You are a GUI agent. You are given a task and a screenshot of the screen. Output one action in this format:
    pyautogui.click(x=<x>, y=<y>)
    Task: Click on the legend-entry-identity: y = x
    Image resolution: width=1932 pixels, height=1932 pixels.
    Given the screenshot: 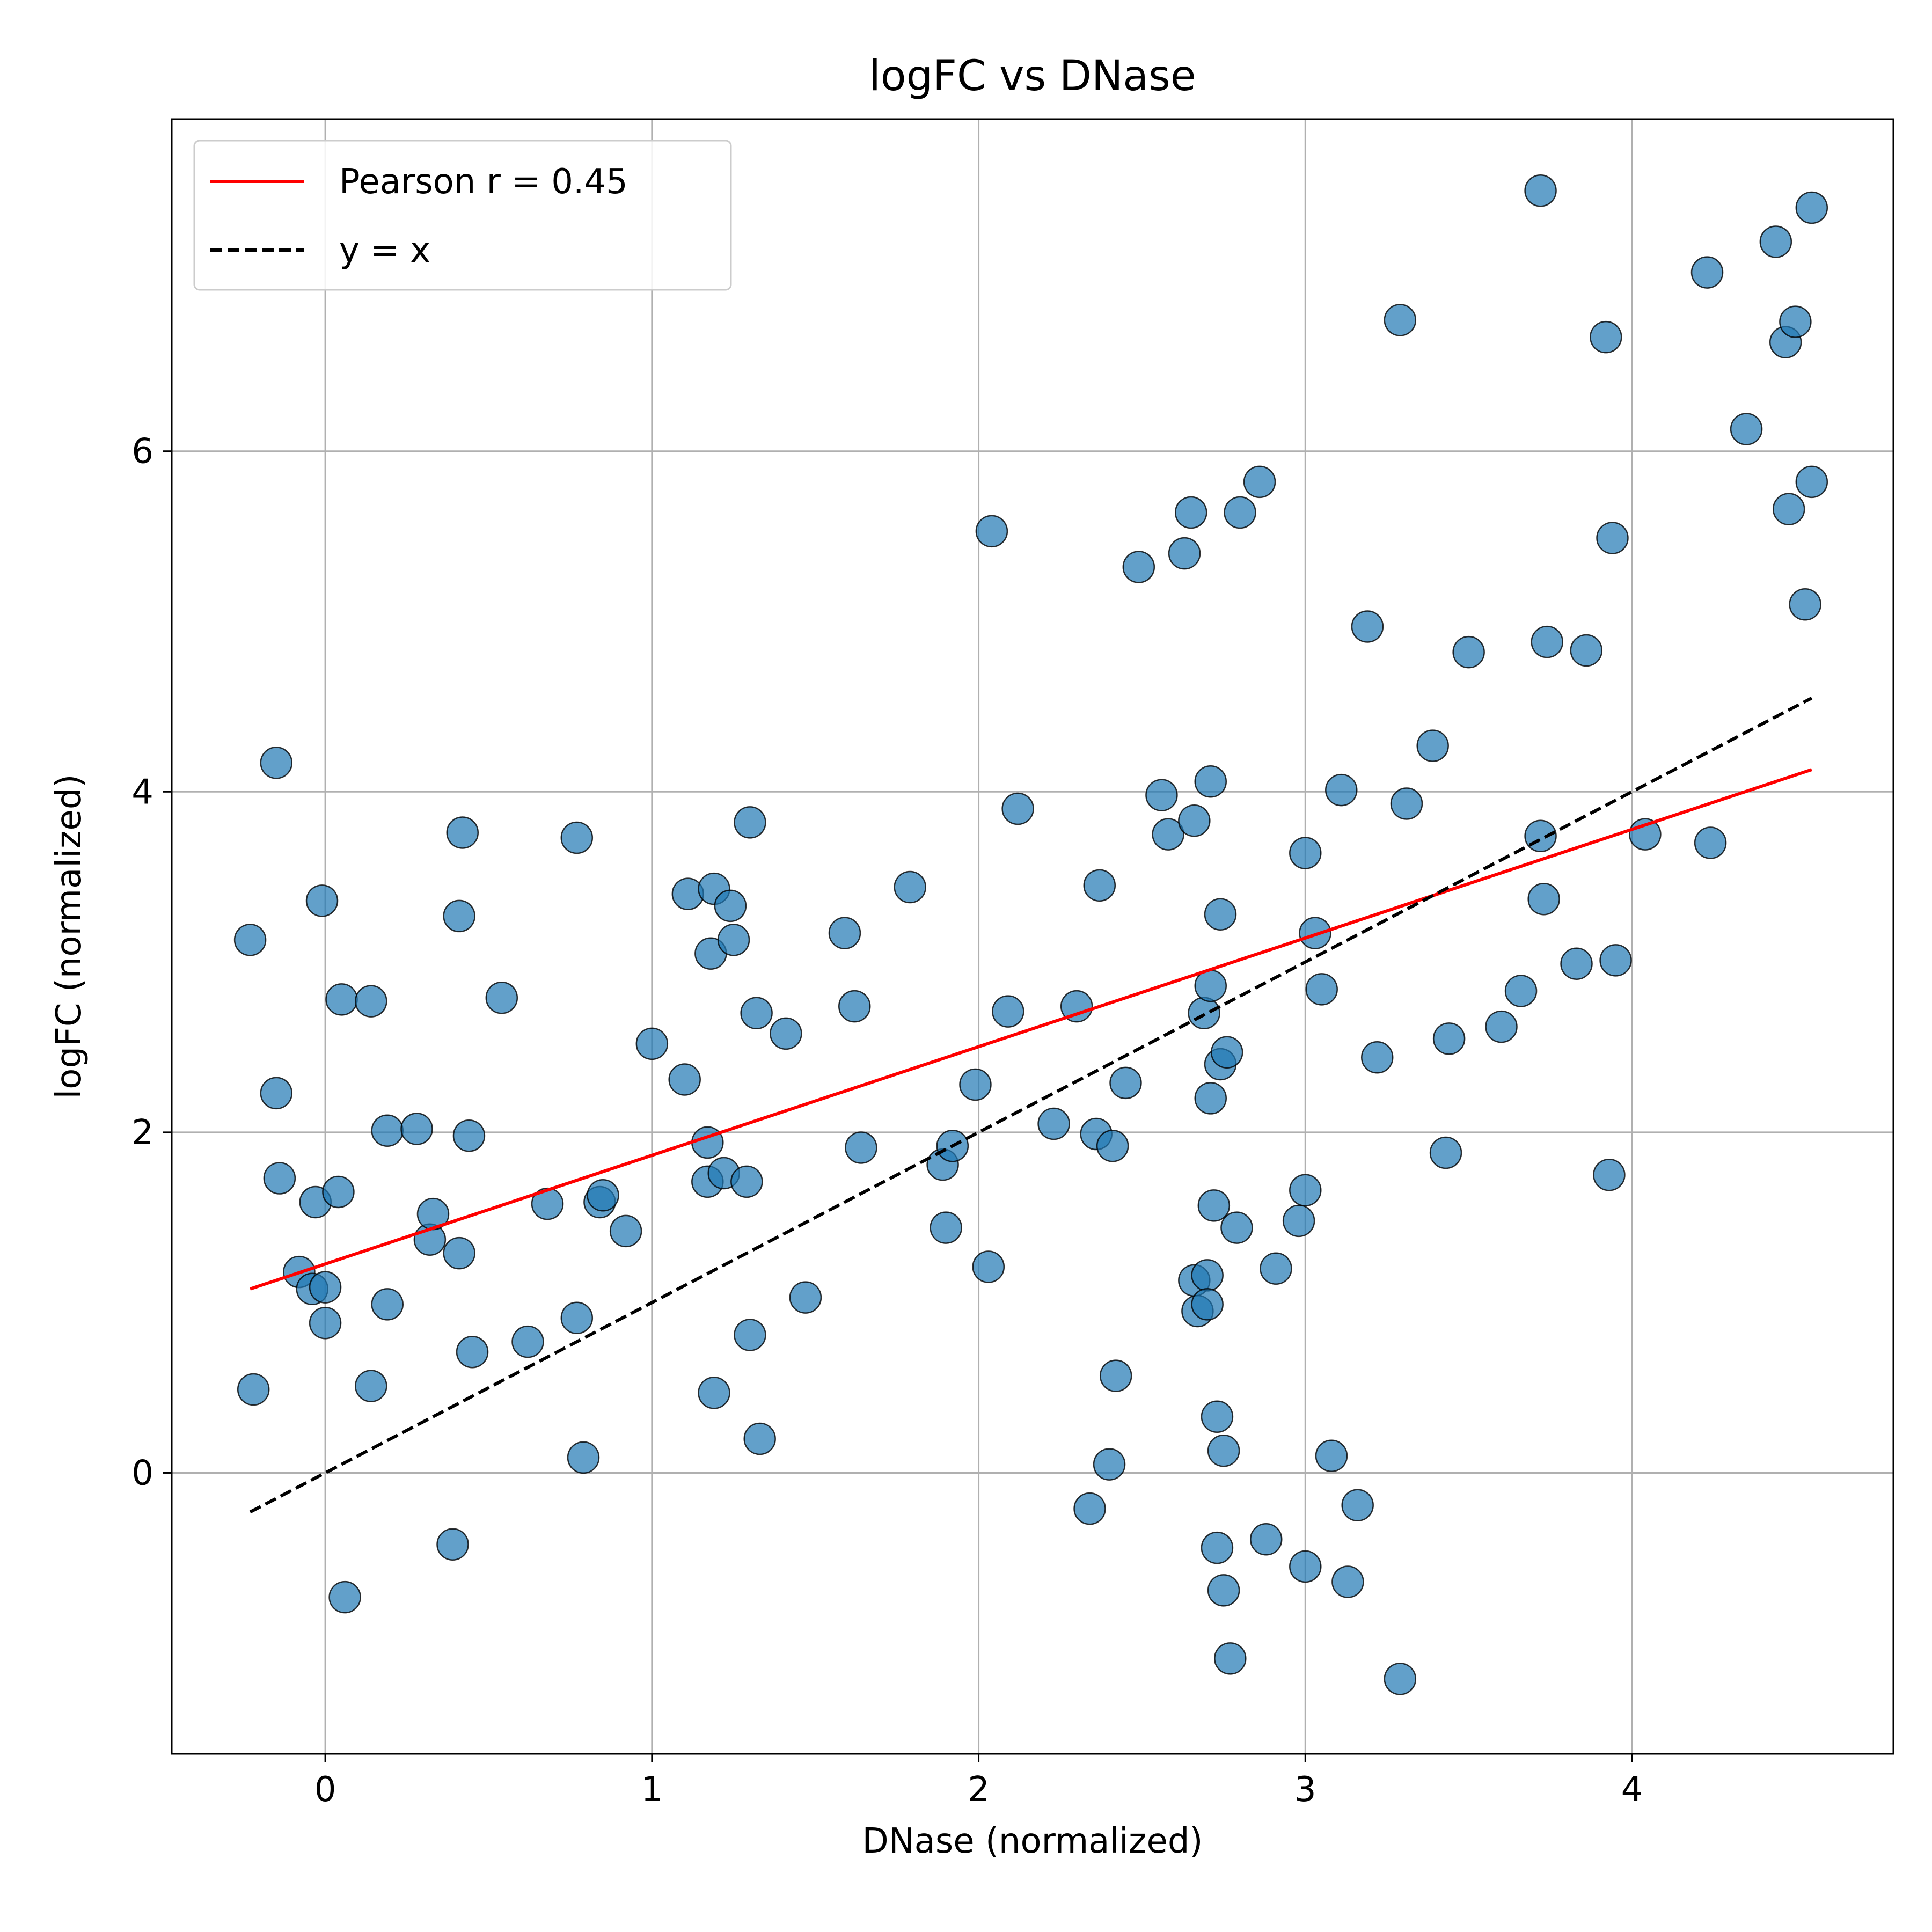 What is the action you would take?
    pyautogui.click(x=384, y=250)
    